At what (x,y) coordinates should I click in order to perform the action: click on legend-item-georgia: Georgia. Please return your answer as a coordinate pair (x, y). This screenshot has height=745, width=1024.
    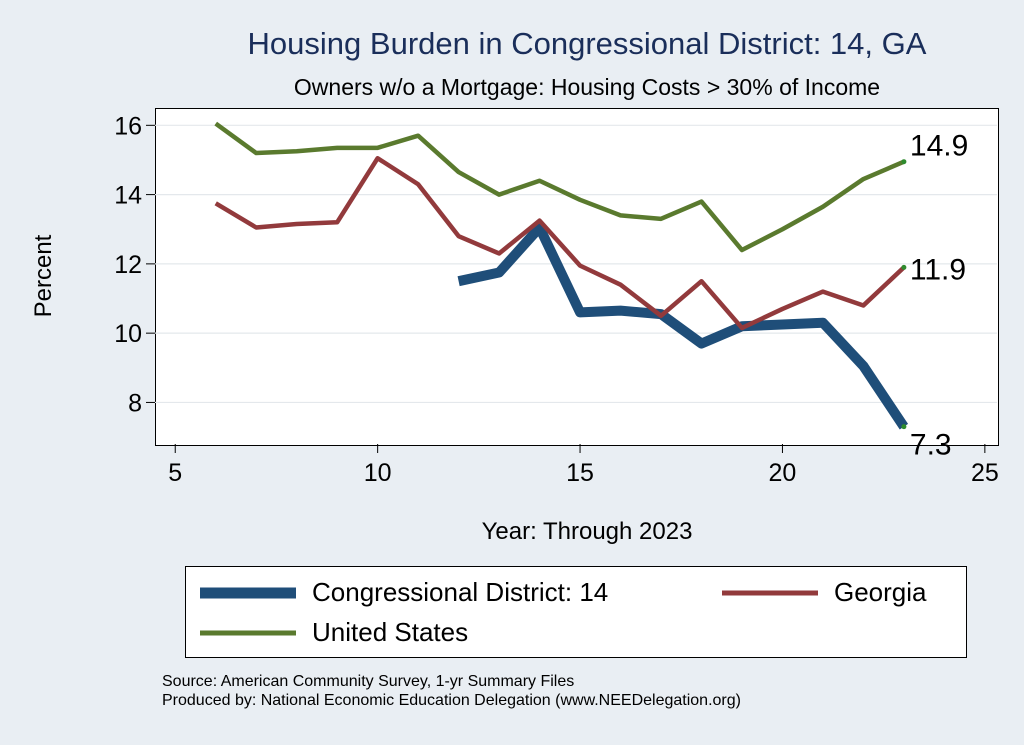
    Looking at the image, I should click on (824, 592).